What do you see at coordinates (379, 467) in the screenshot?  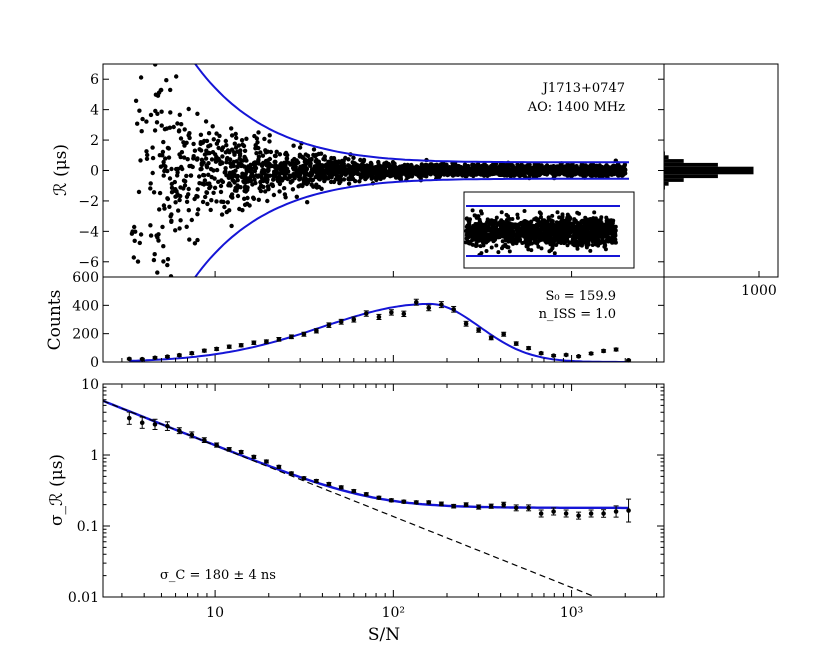 I see `sigma-points` at bounding box center [379, 467].